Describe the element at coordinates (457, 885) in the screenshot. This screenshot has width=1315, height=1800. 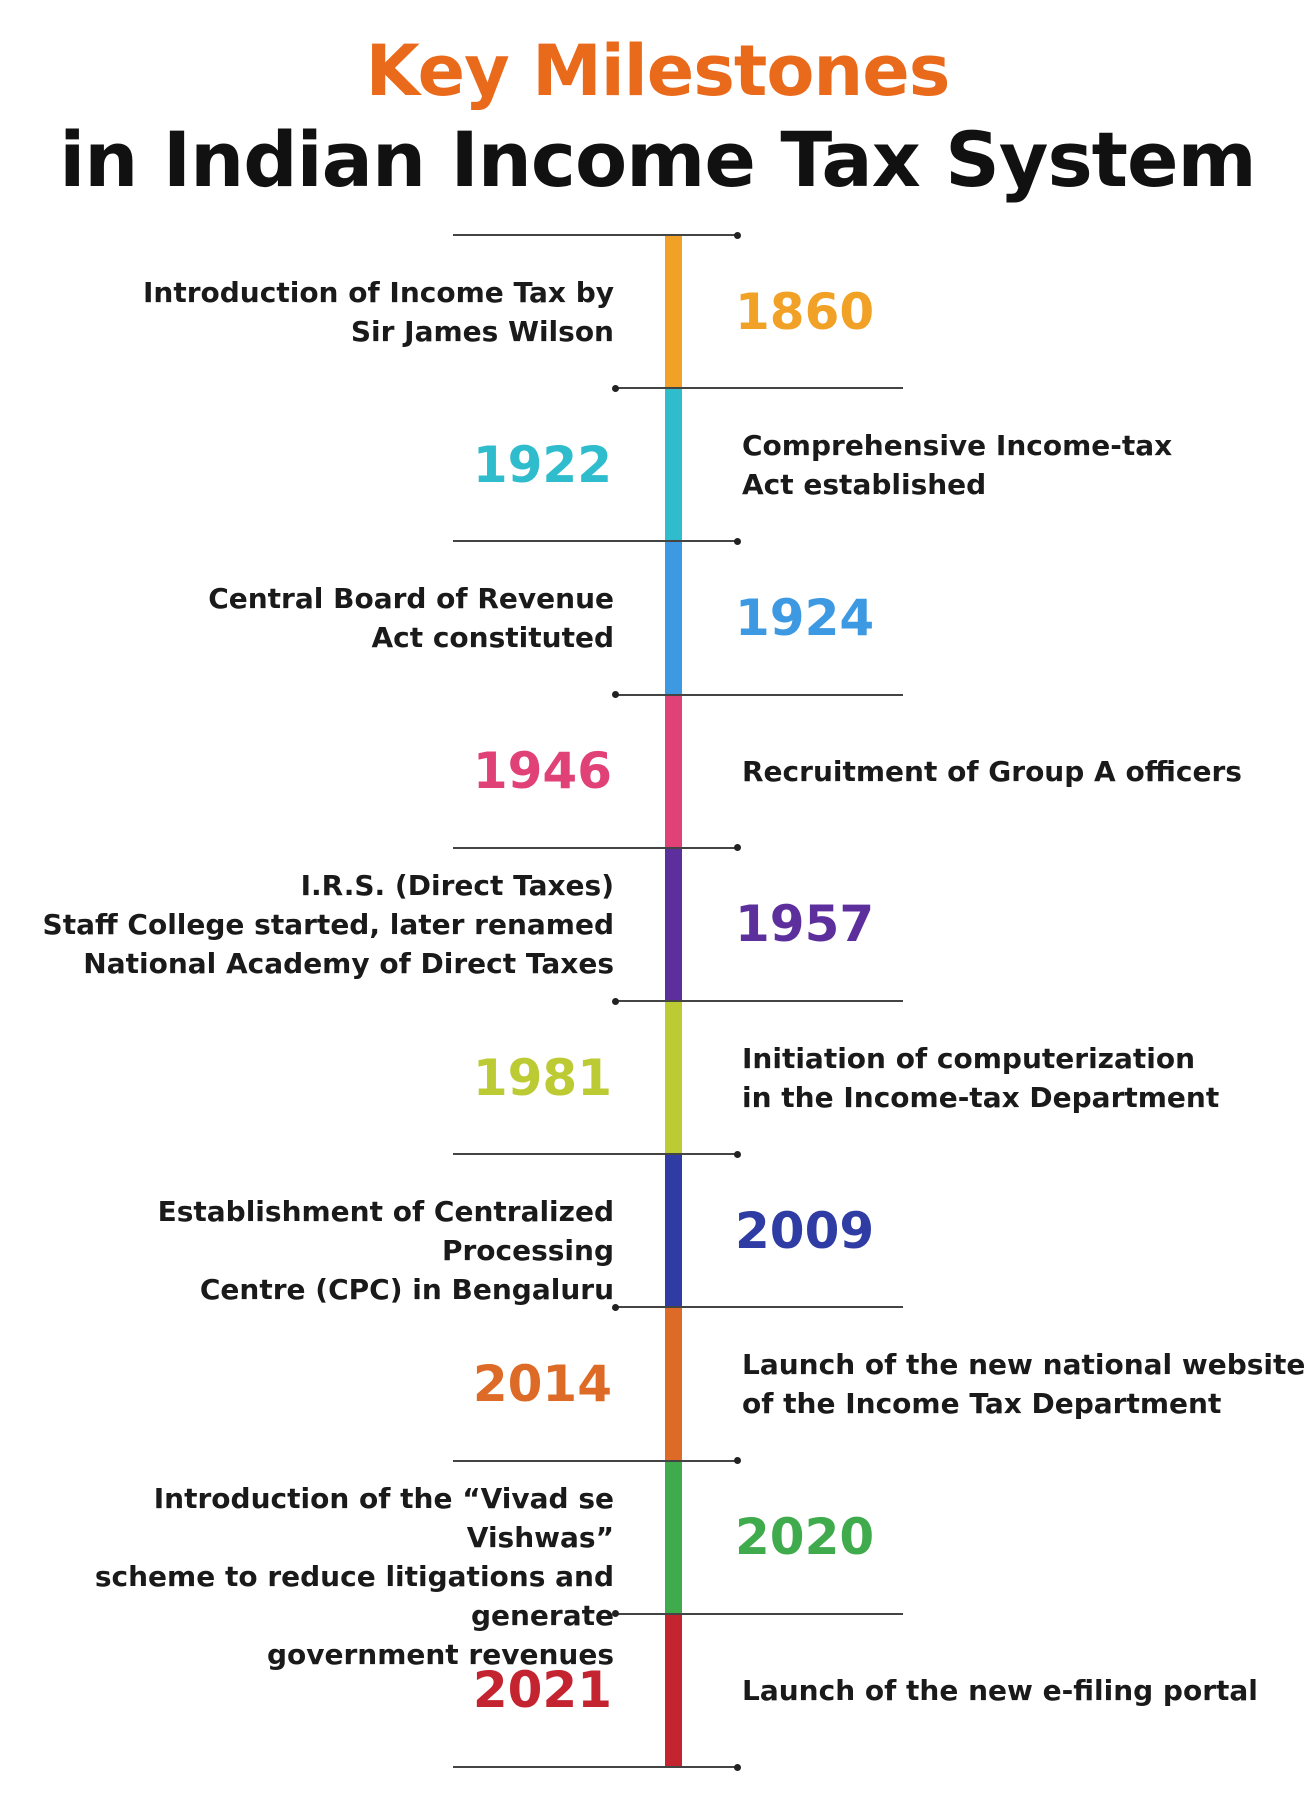
I see `milestone-desc-line: I.R.S. (Direct Taxes)` at that location.